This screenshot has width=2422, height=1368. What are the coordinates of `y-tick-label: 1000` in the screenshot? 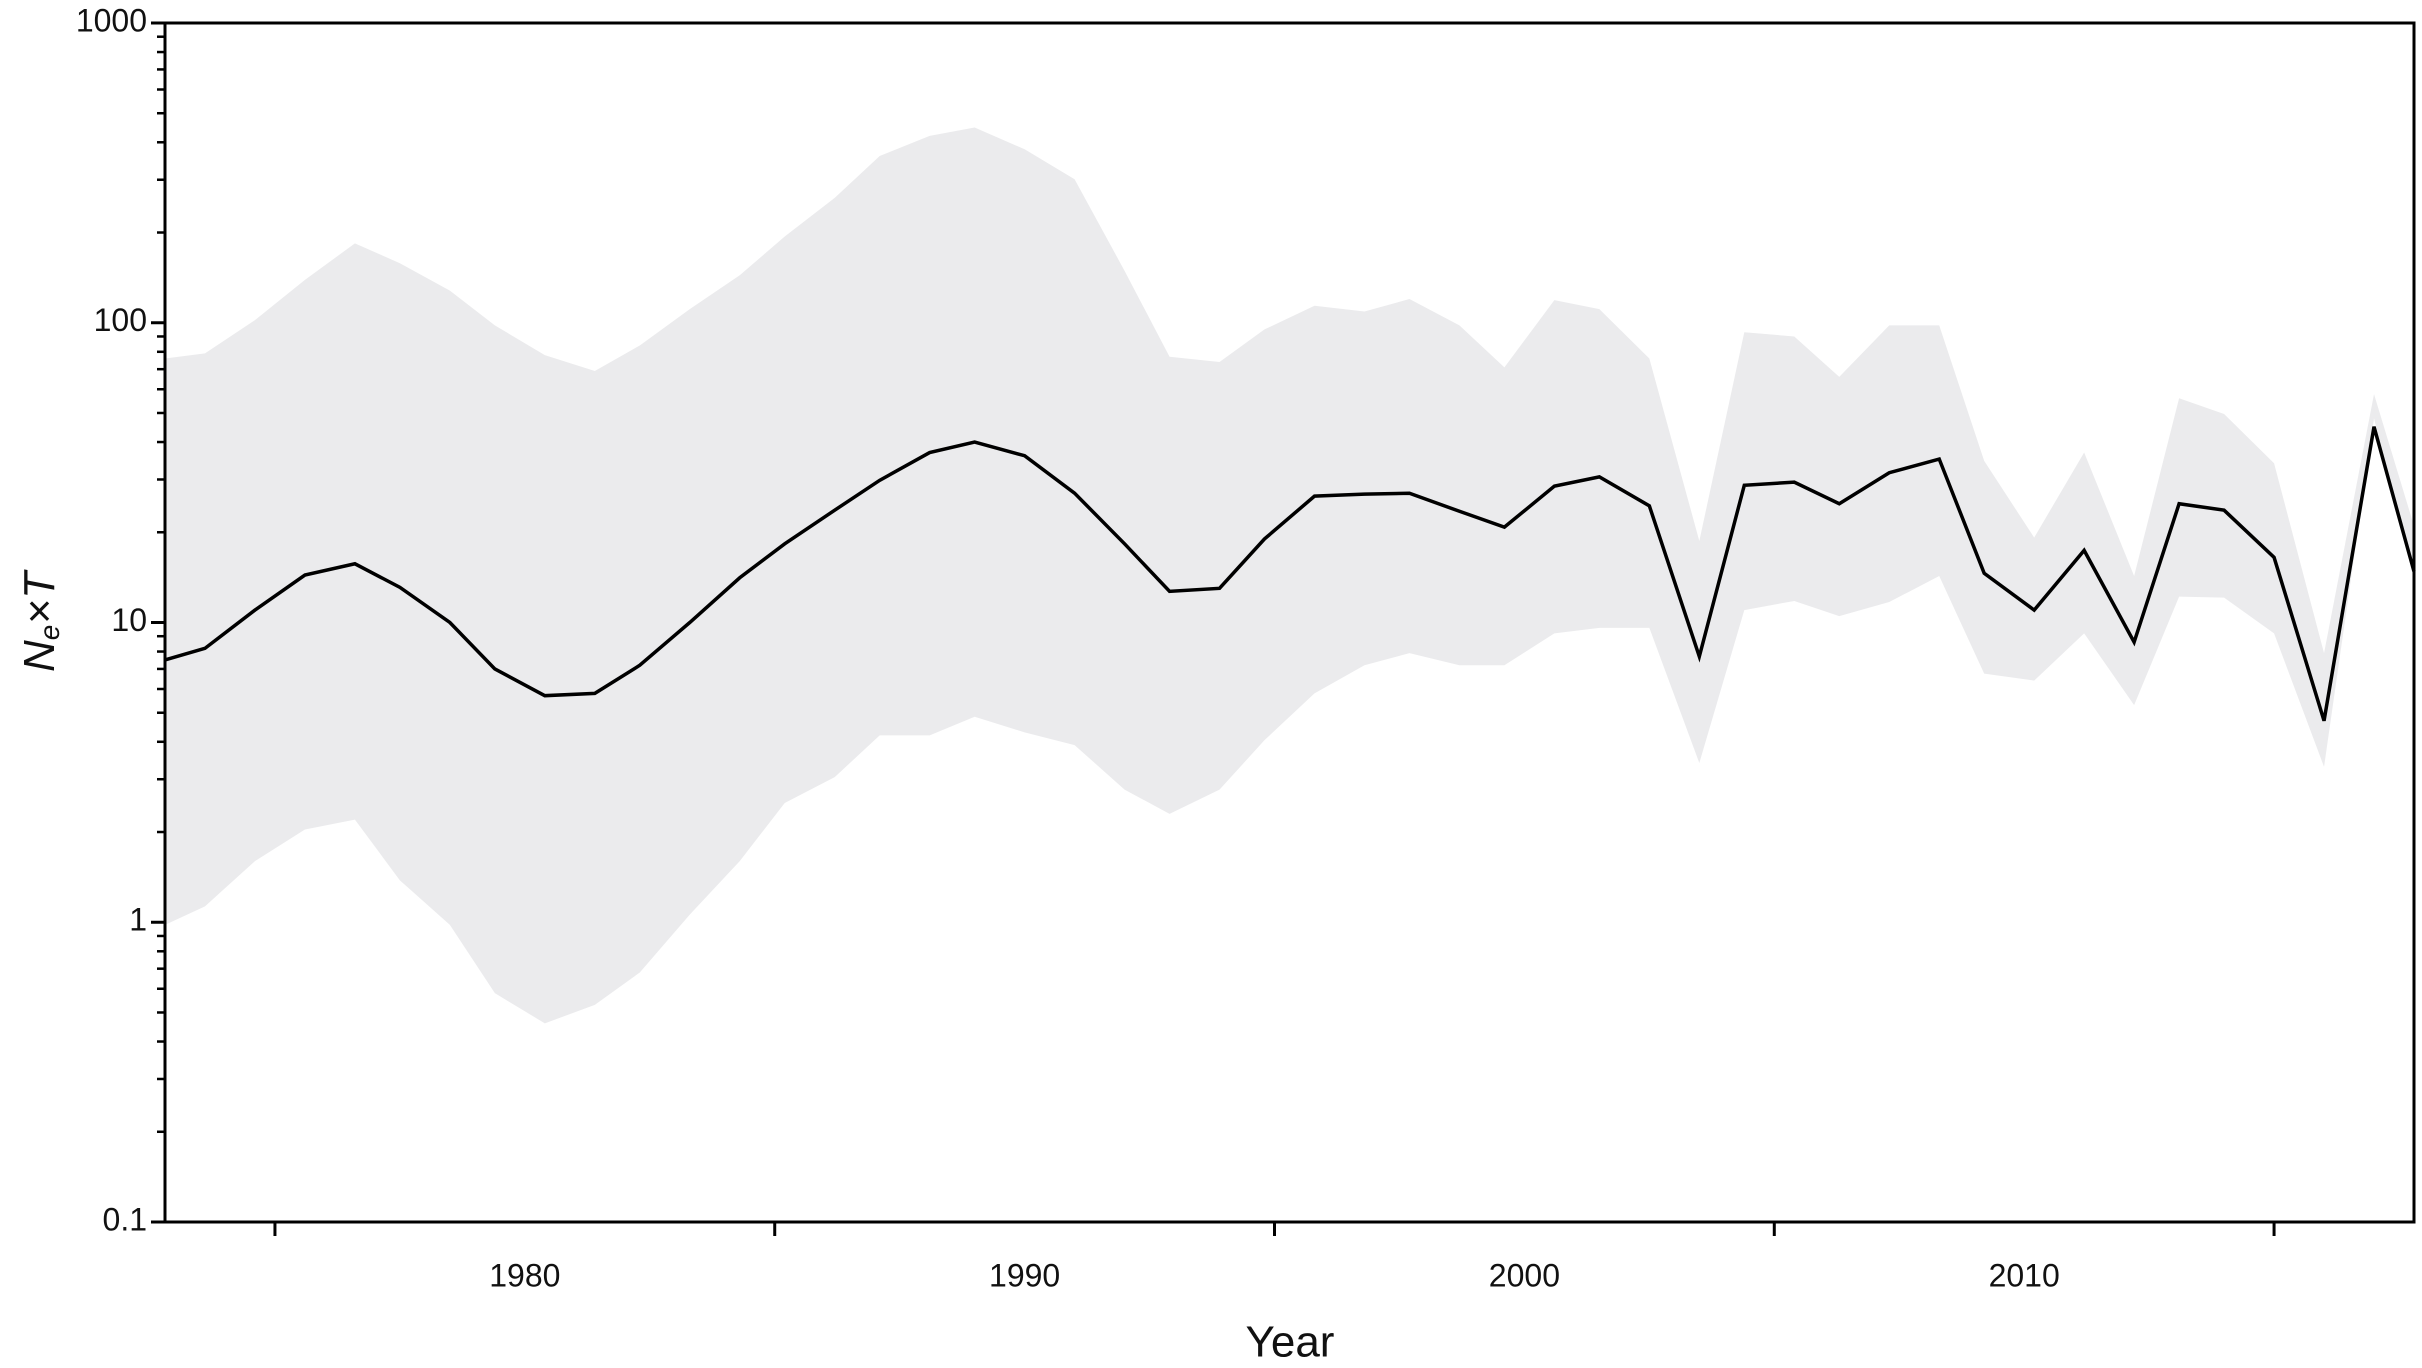 It's located at (111, 20).